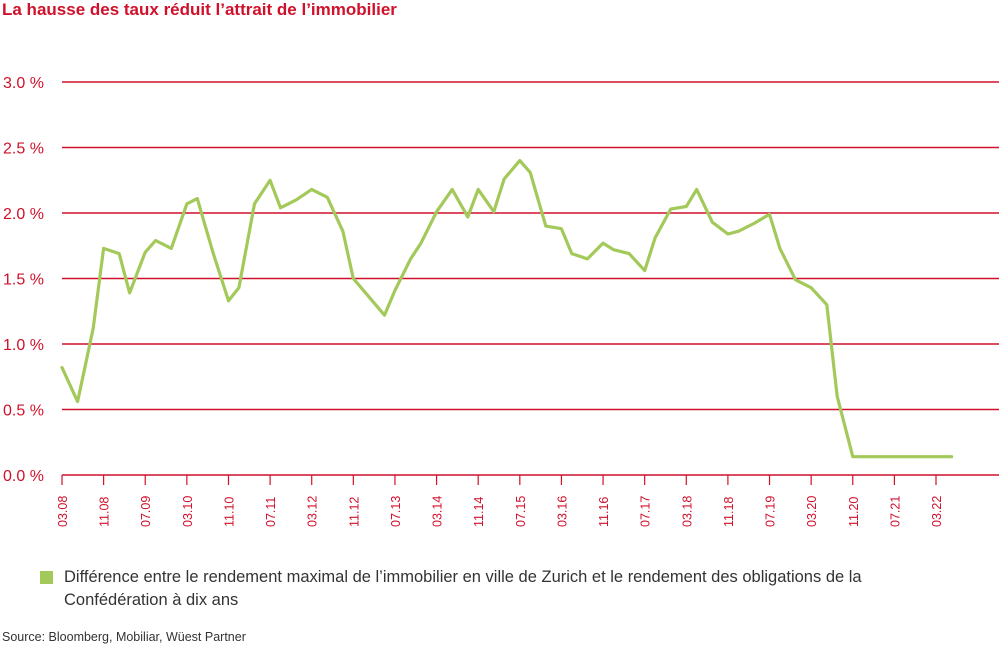 This screenshot has width=999, height=650. I want to click on y-tick-label: 3.0 %, so click(23, 83).